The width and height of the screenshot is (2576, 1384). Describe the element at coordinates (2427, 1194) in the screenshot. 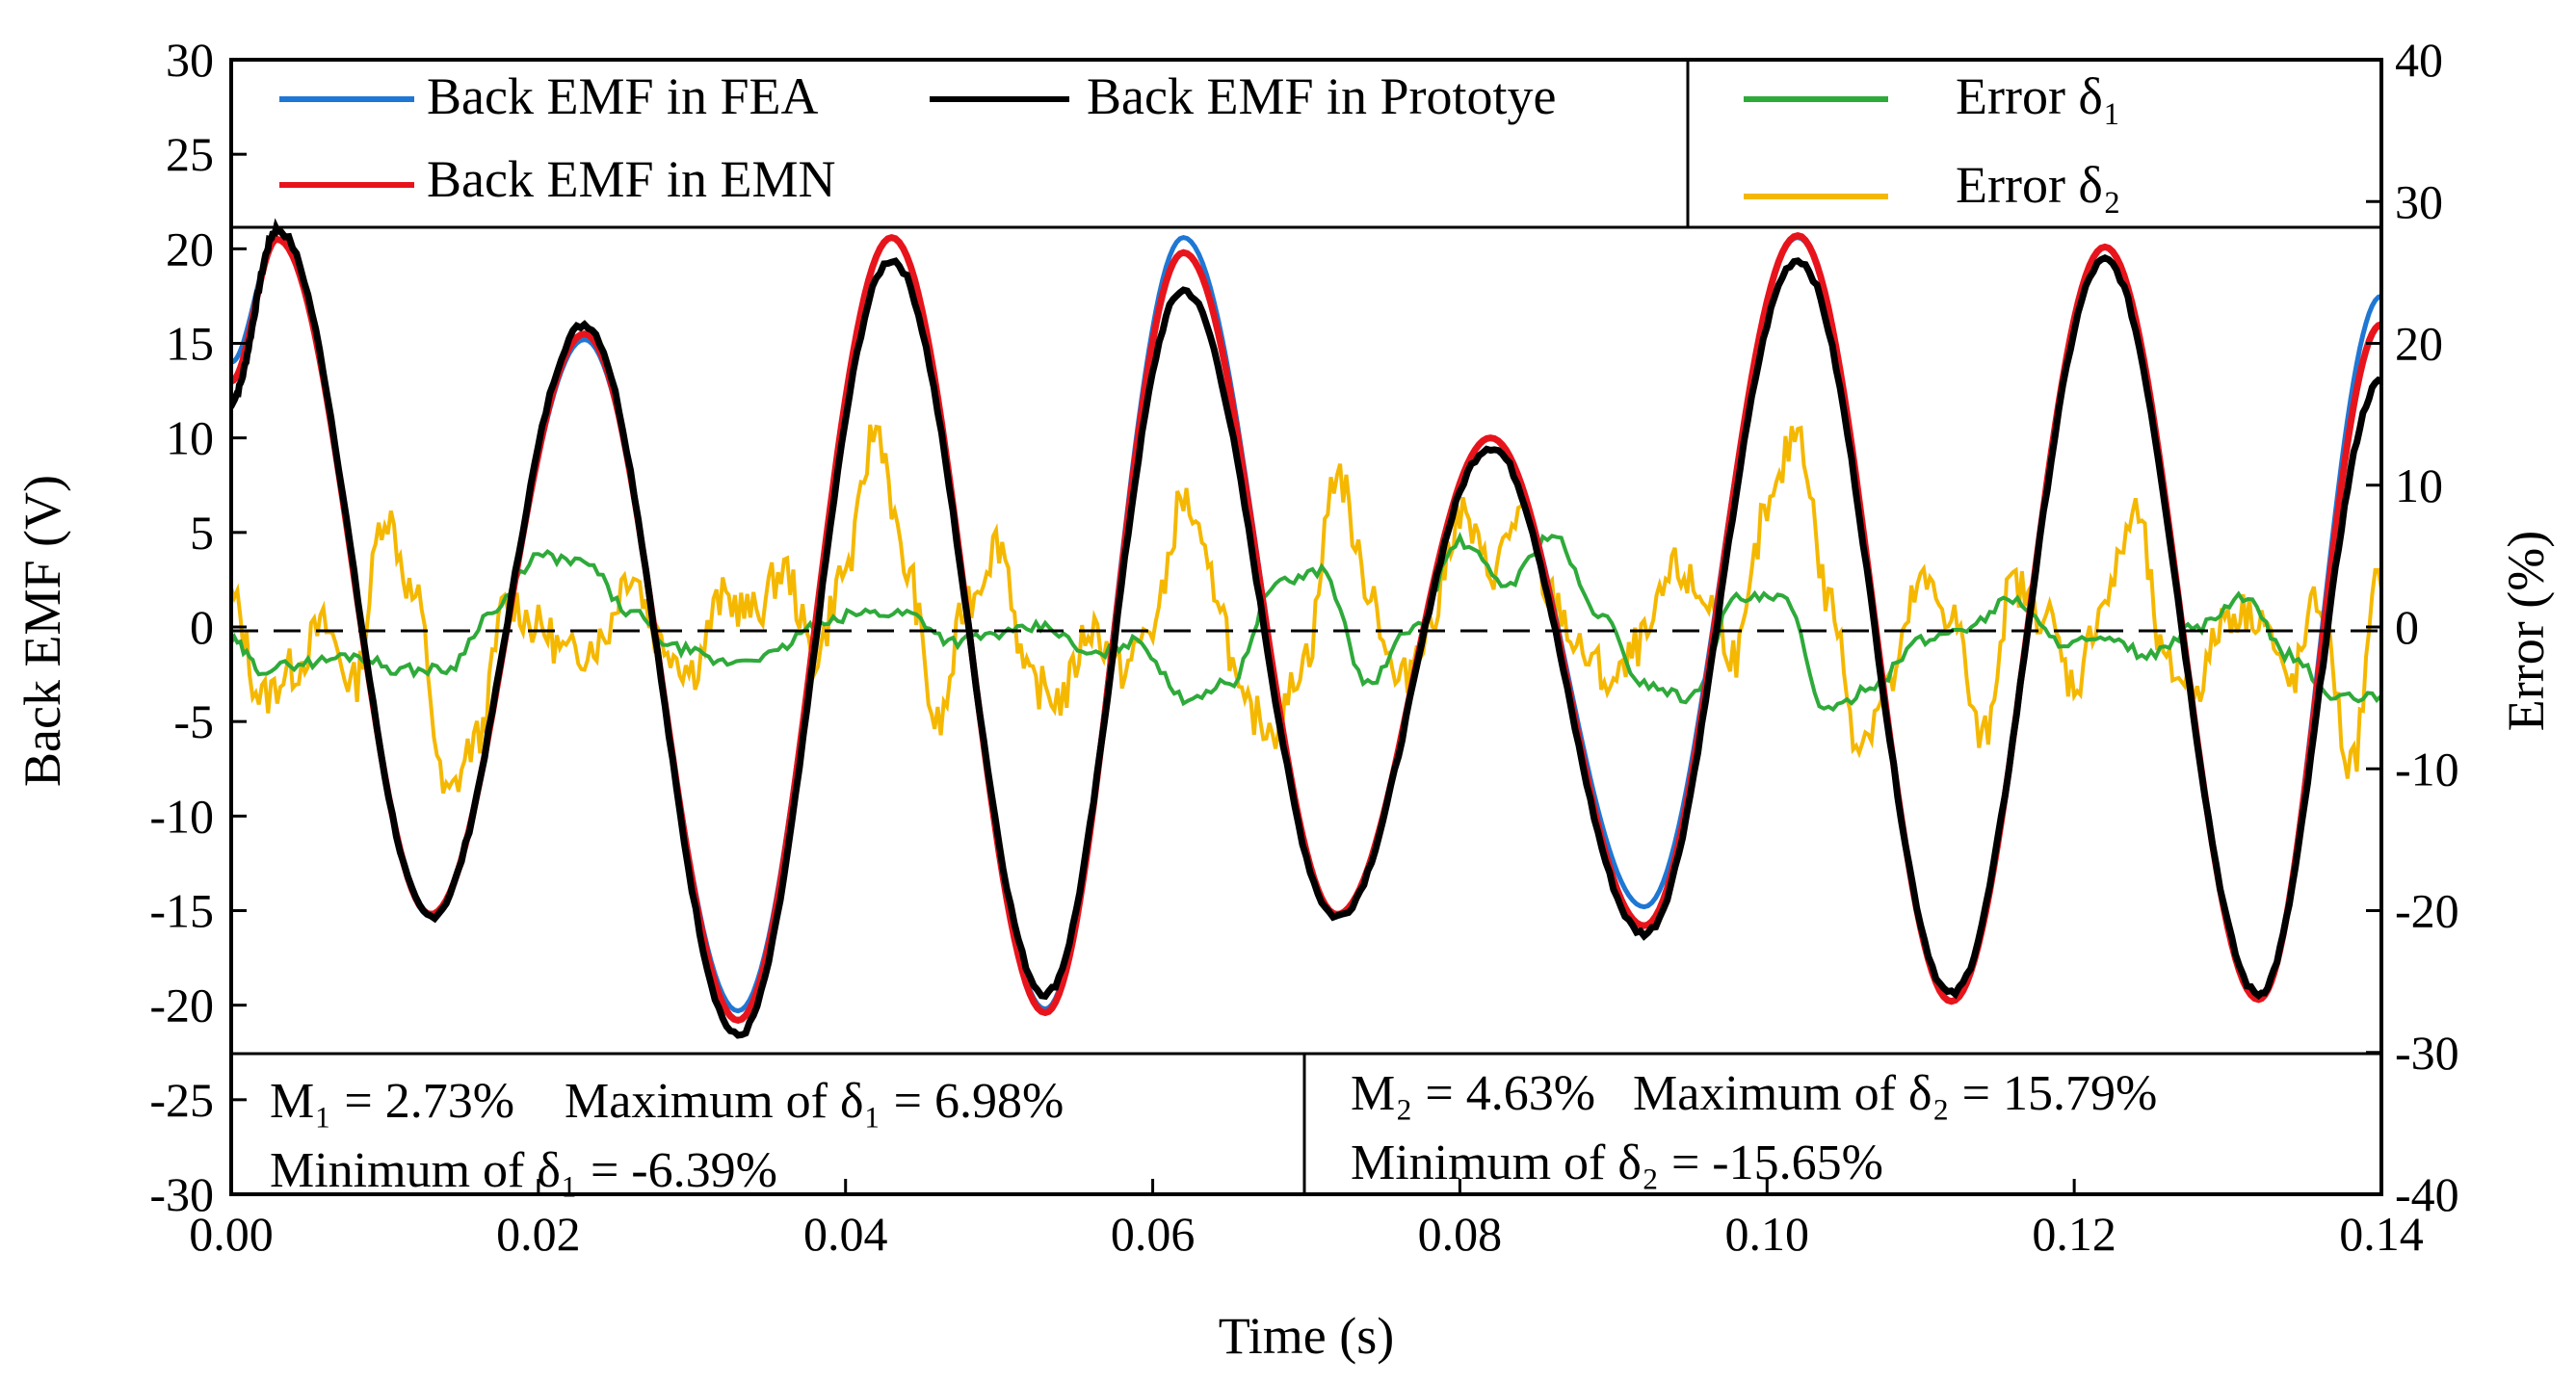

I see `y2-tick-label: -40` at that location.